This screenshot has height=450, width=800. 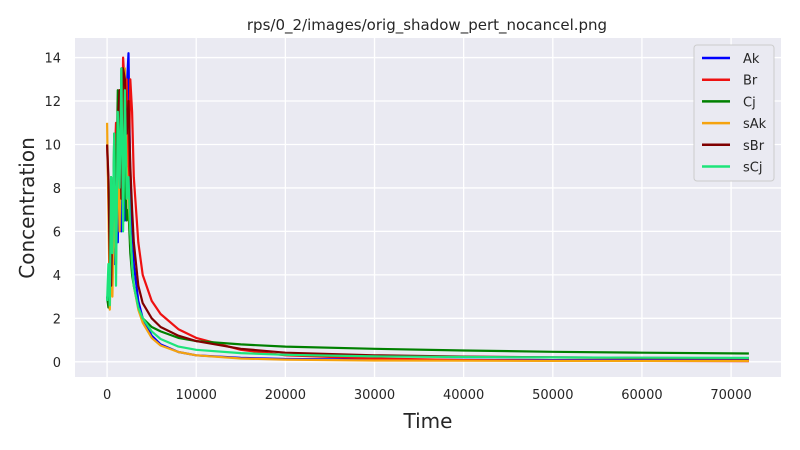 I want to click on x-tick-label: 50000, so click(x=552, y=395).